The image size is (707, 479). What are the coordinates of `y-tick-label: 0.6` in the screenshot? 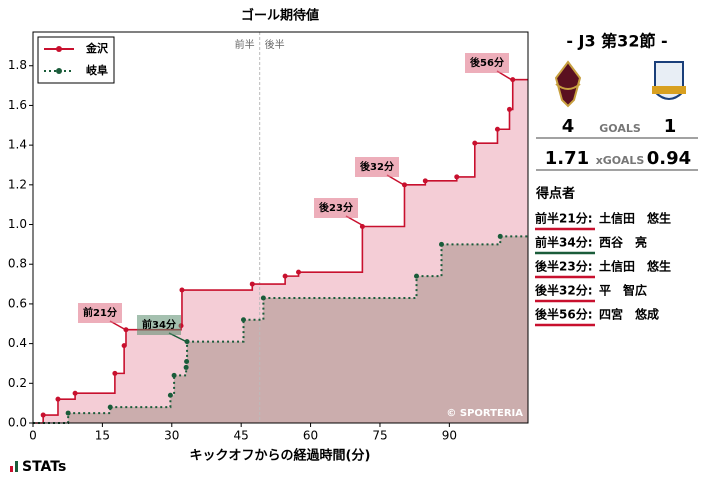 It's located at (17, 303).